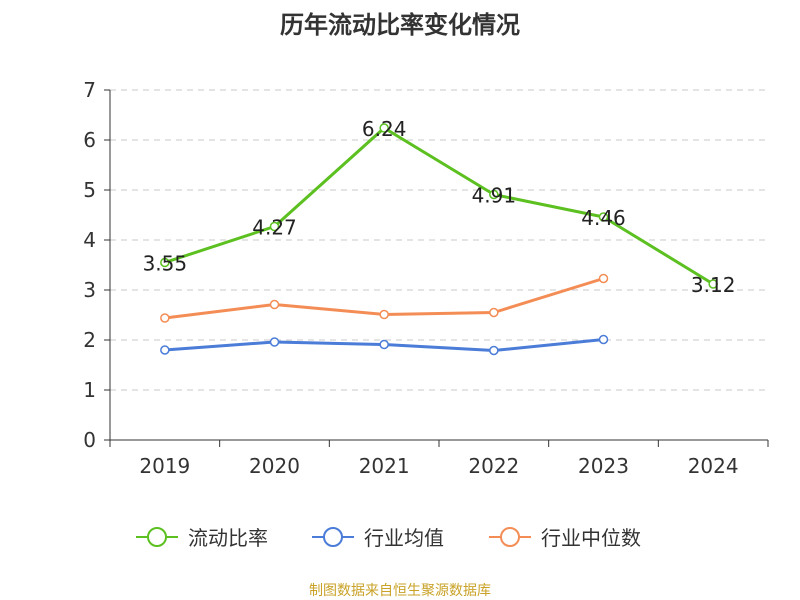  Describe the element at coordinates (400, 25) in the screenshot. I see `chart-title: 历年流动比率变化情况` at that location.